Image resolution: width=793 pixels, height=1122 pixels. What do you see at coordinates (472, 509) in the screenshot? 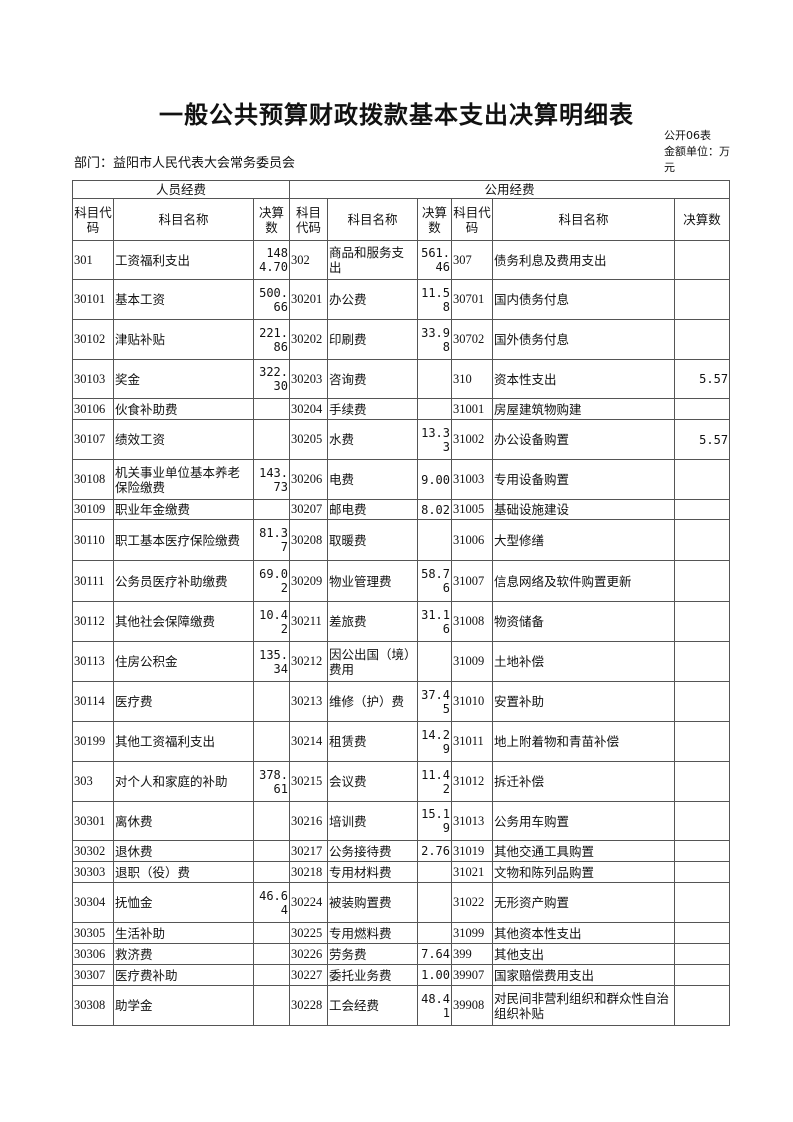
I see `subject-code: 31005` at bounding box center [472, 509].